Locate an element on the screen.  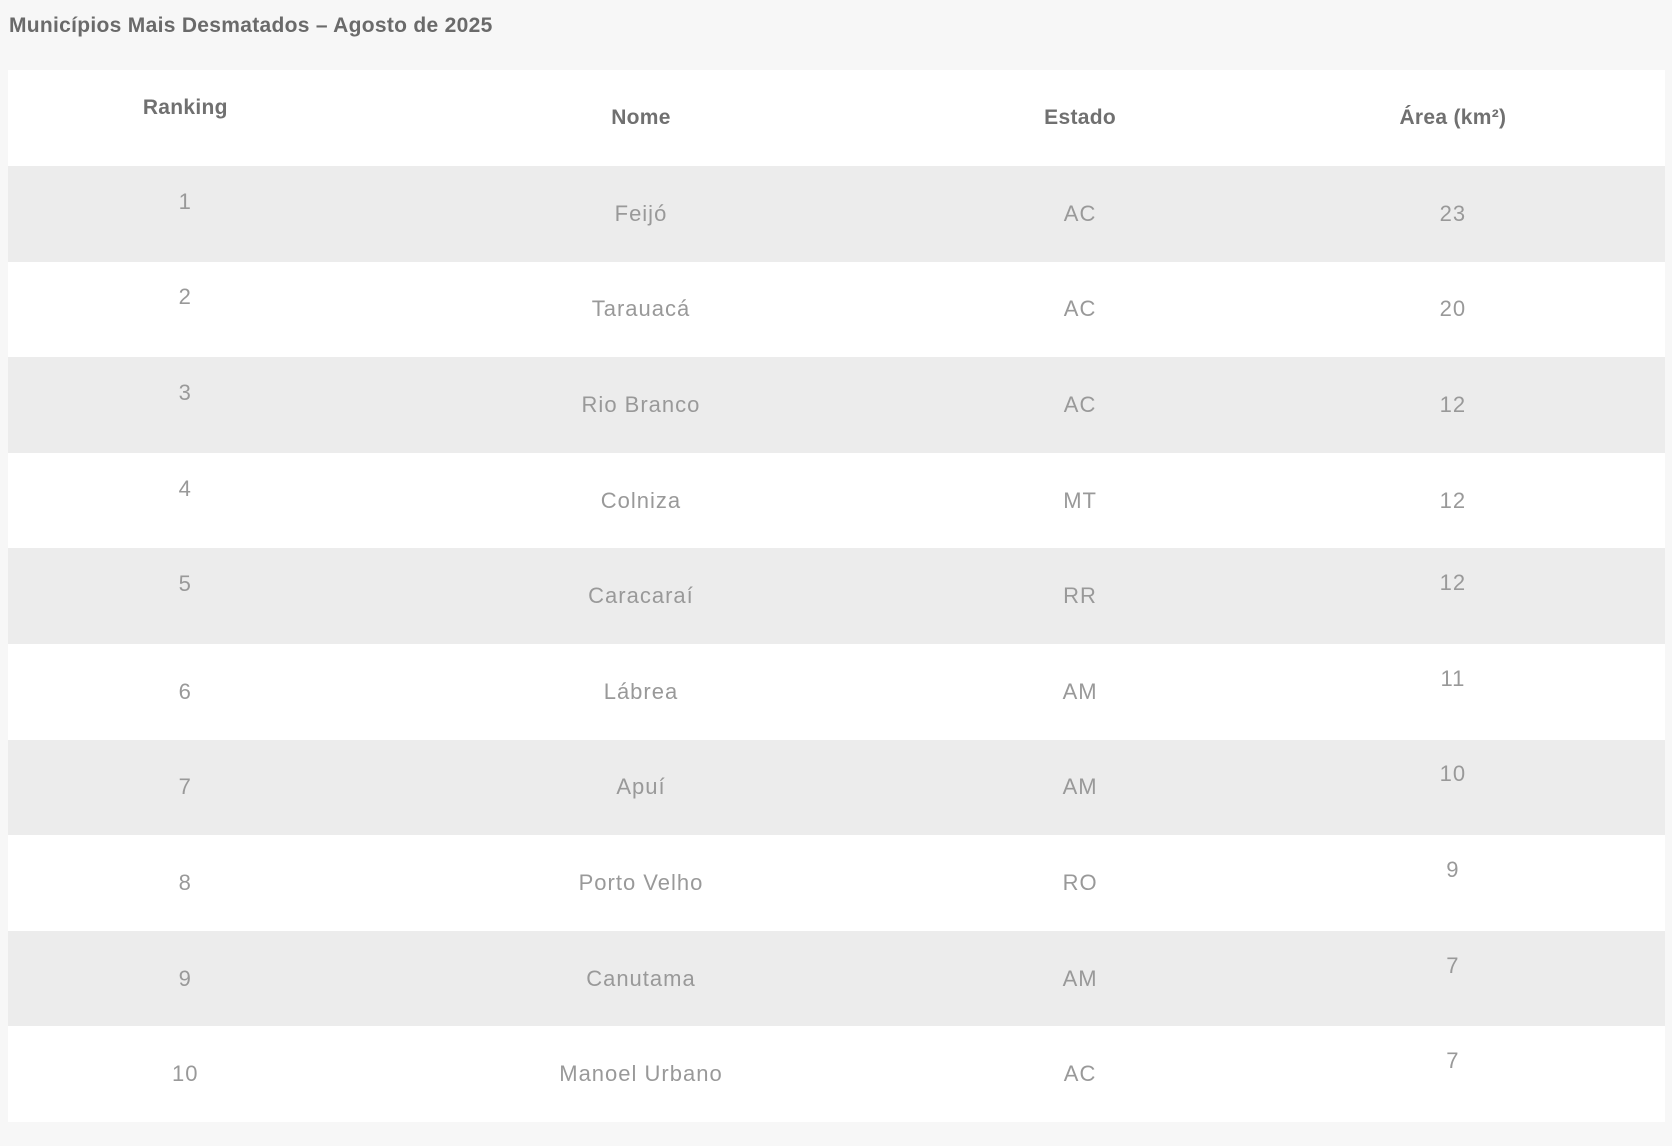
column-header-estado: Estado is located at coordinates (1079, 118).